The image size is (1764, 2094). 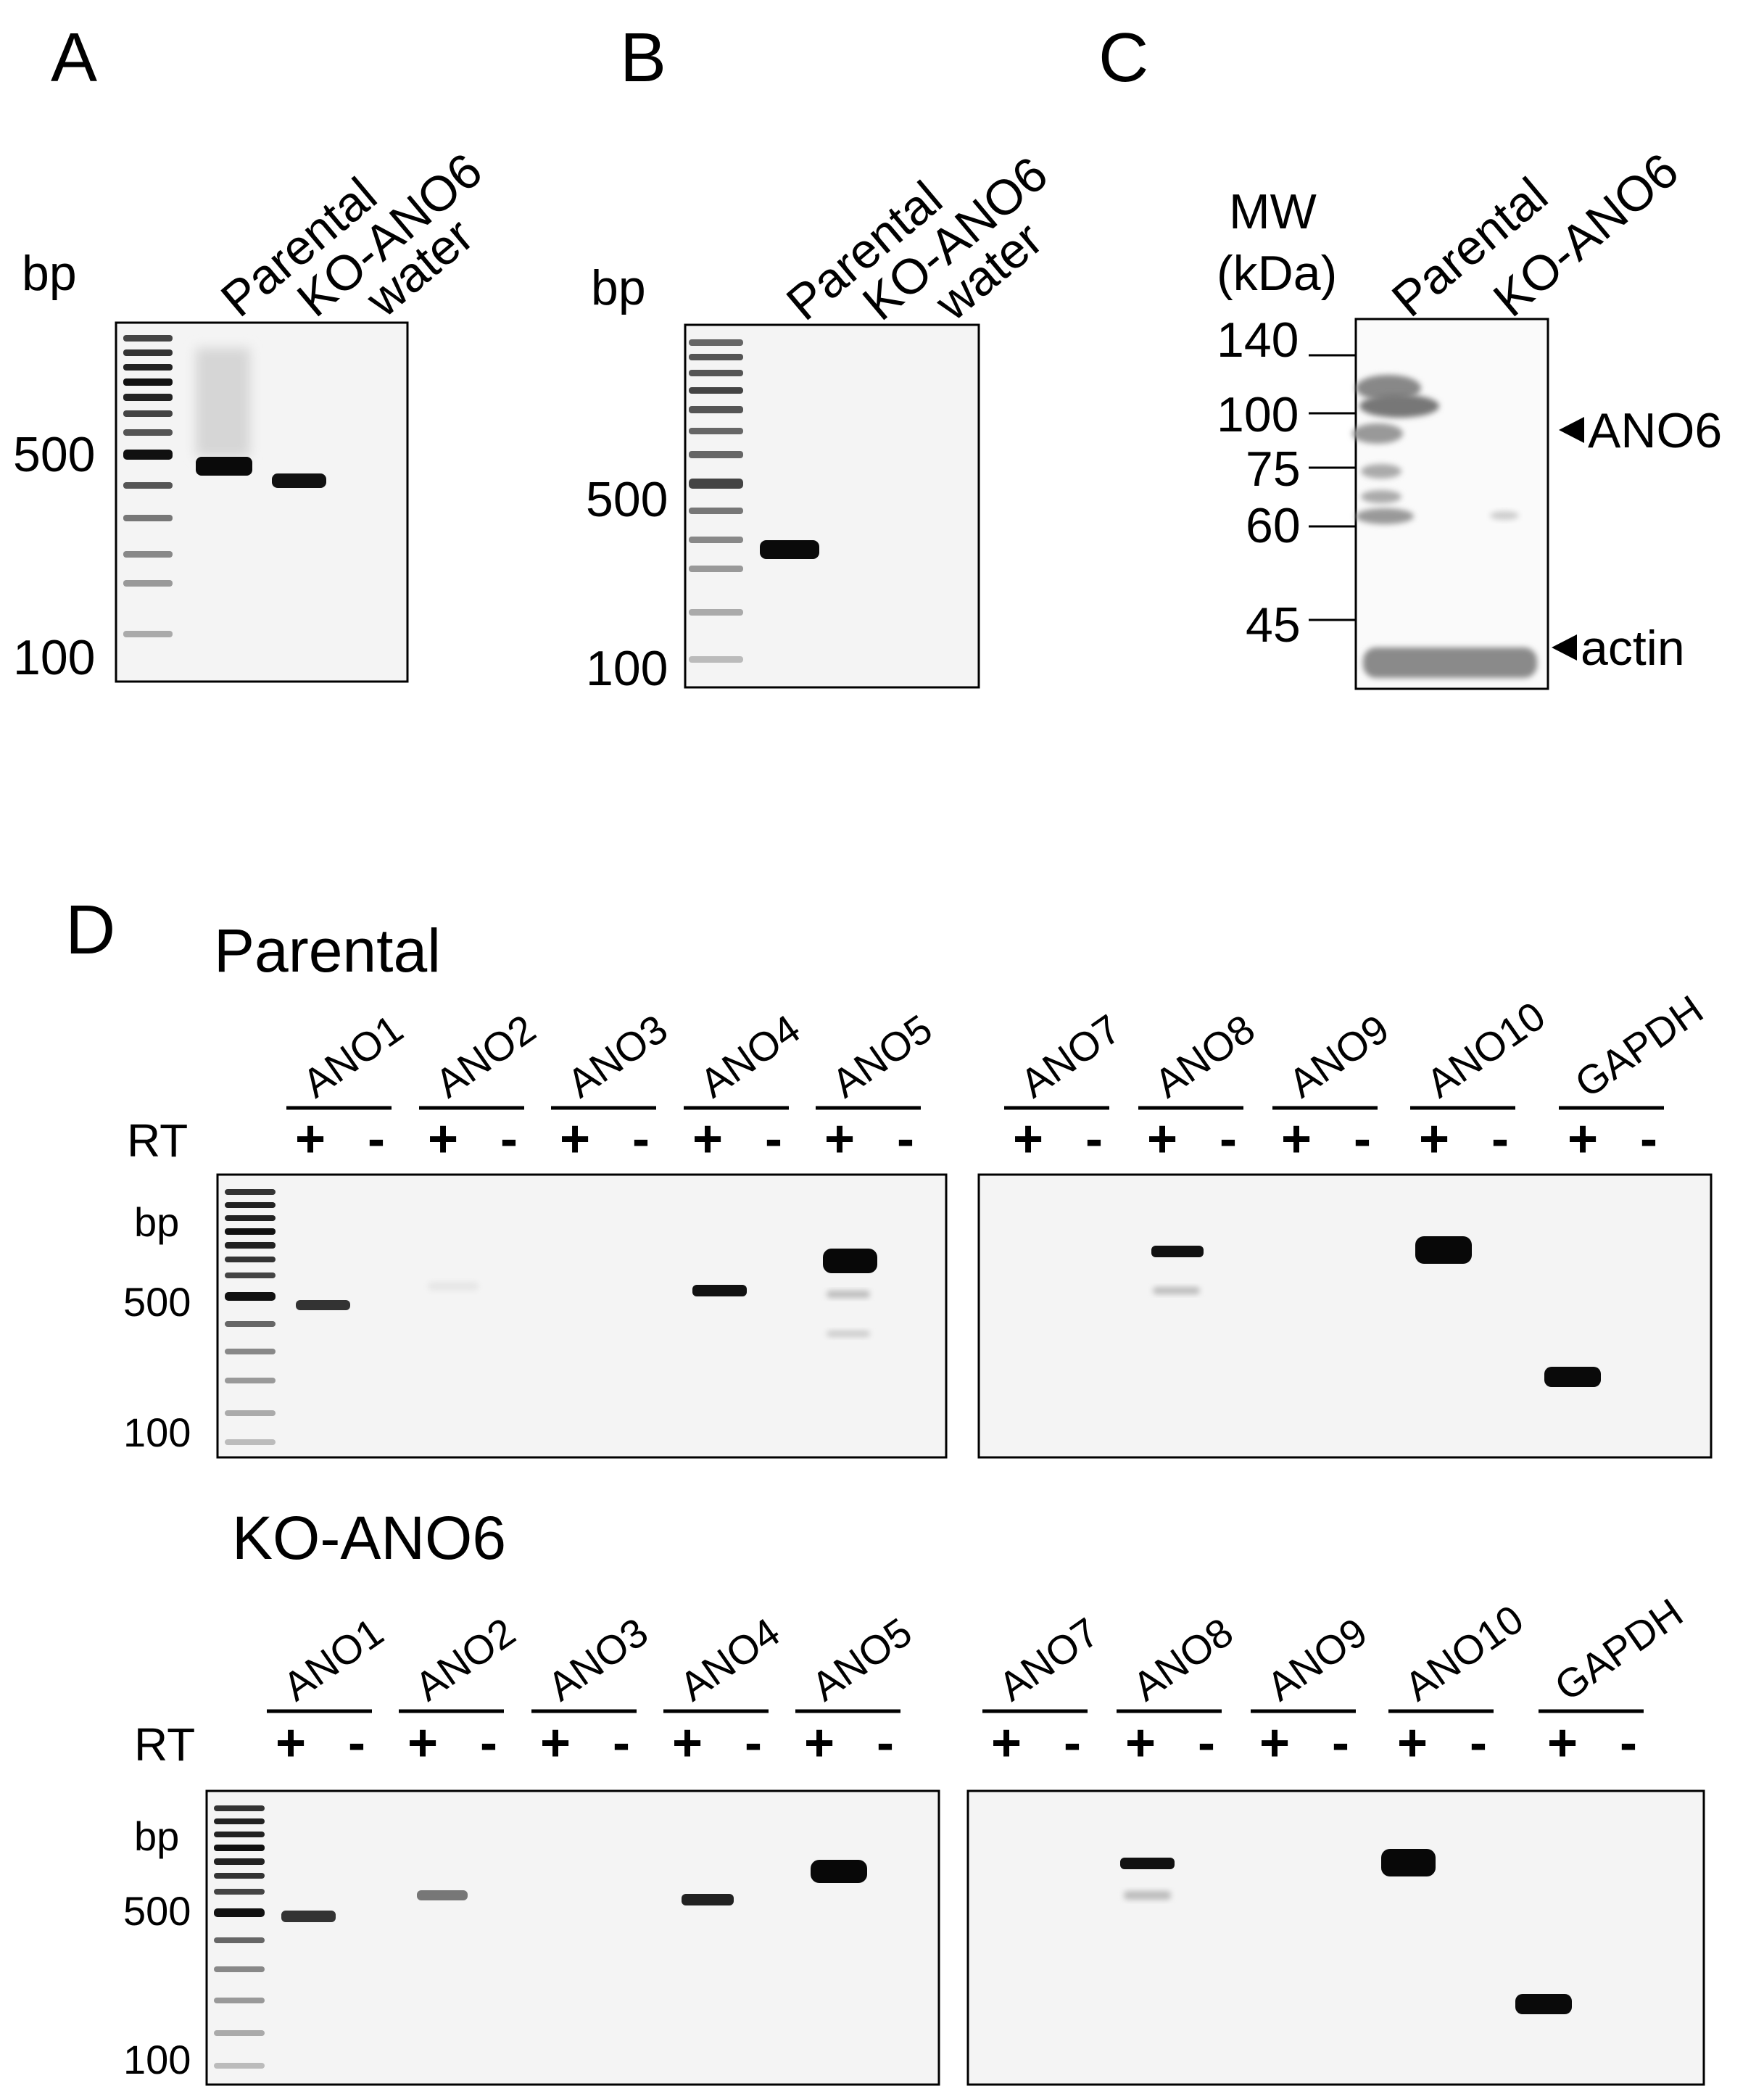 I want to click on panel-b-marker-100: 100, so click(x=627, y=669).